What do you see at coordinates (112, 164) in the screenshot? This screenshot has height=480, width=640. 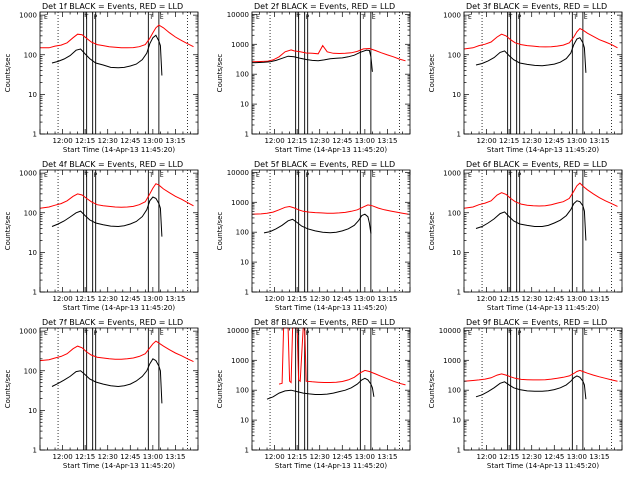 I see `panel-title: Det 4f BLACK = Events, RED = LLD` at bounding box center [112, 164].